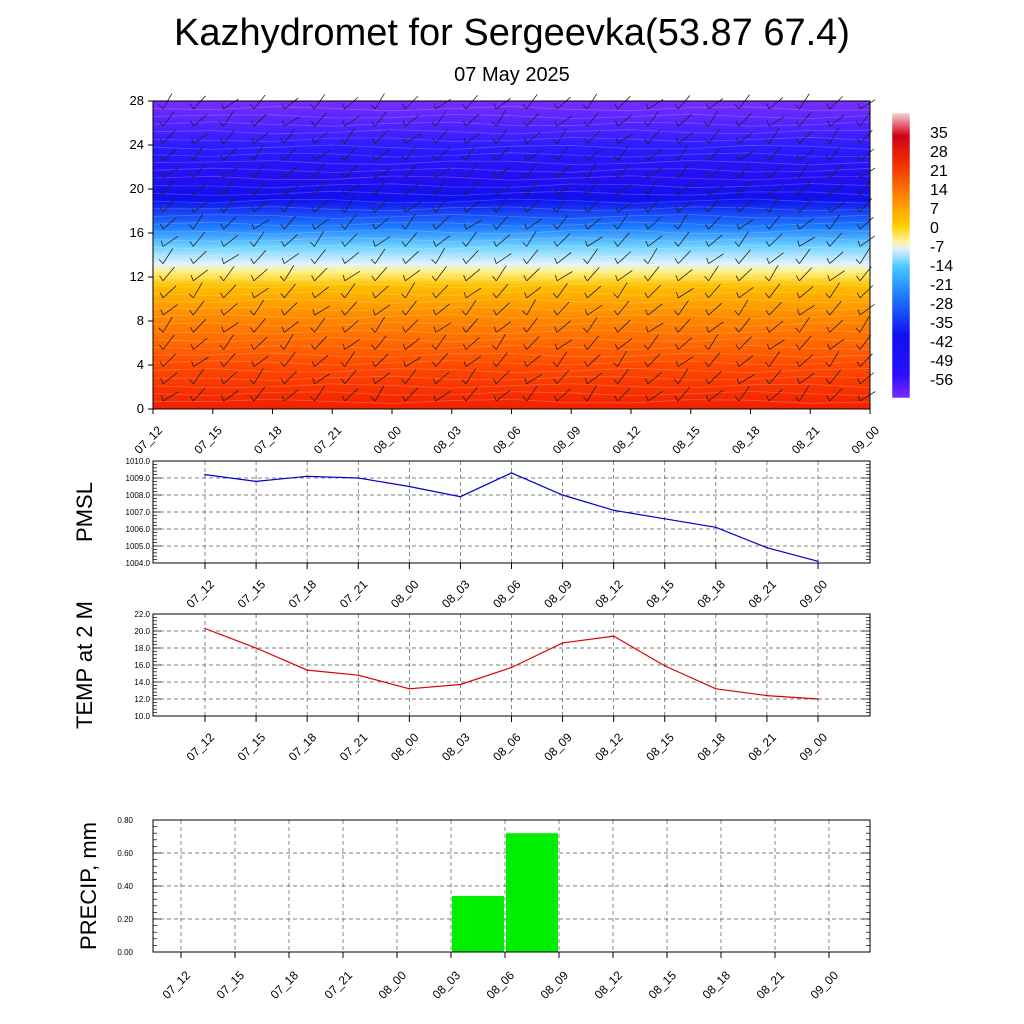 The image size is (1024, 1024). I want to click on profile-y-tick-label: 12, so click(137, 276).